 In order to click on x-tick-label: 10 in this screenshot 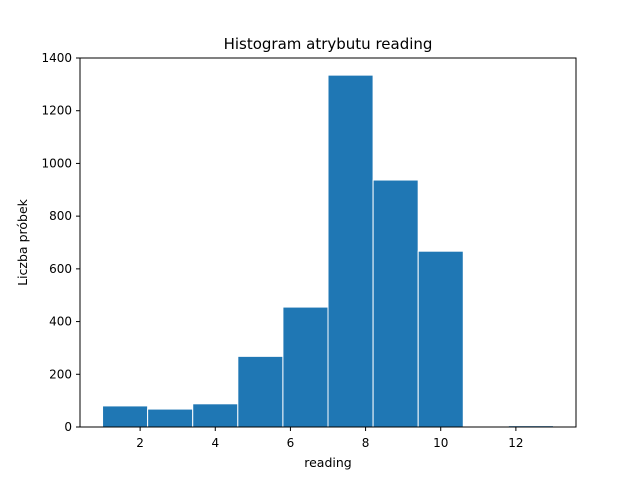, I will do `click(440, 443)`.